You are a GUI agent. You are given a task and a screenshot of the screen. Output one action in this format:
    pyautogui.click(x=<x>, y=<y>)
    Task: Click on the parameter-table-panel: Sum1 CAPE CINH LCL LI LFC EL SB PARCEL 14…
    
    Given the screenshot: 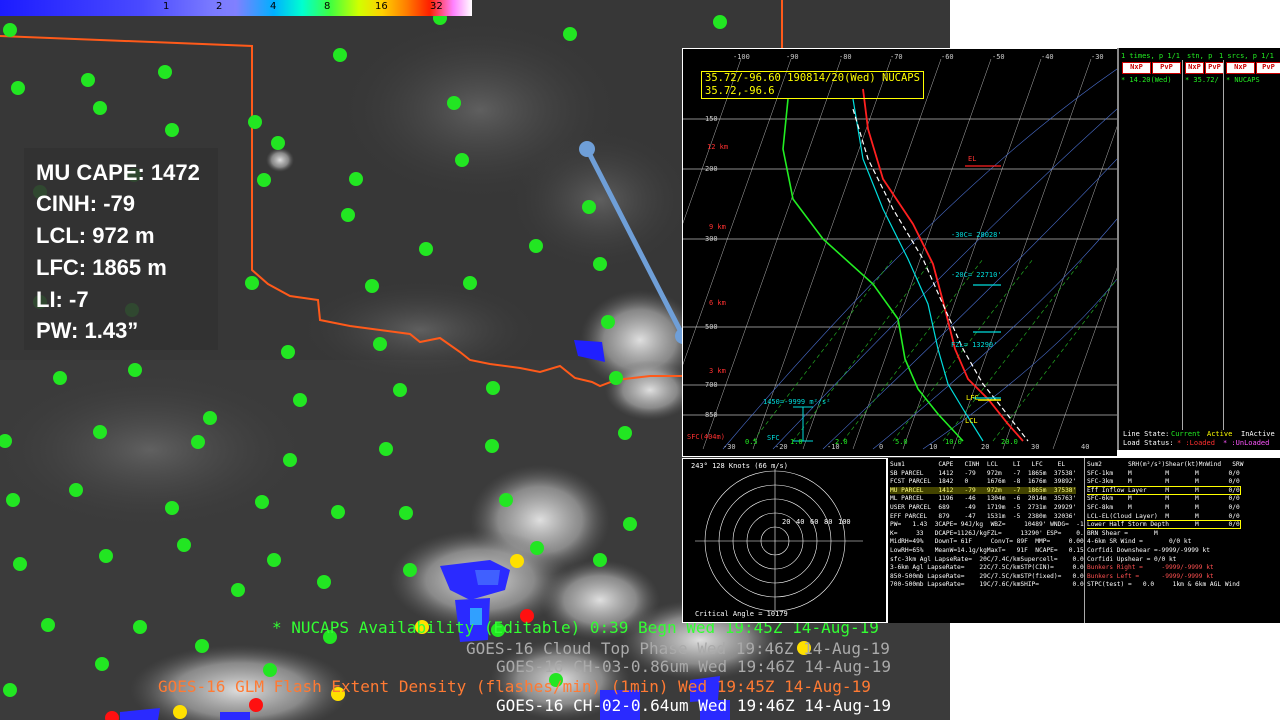 What is the action you would take?
    pyautogui.click(x=1083, y=540)
    